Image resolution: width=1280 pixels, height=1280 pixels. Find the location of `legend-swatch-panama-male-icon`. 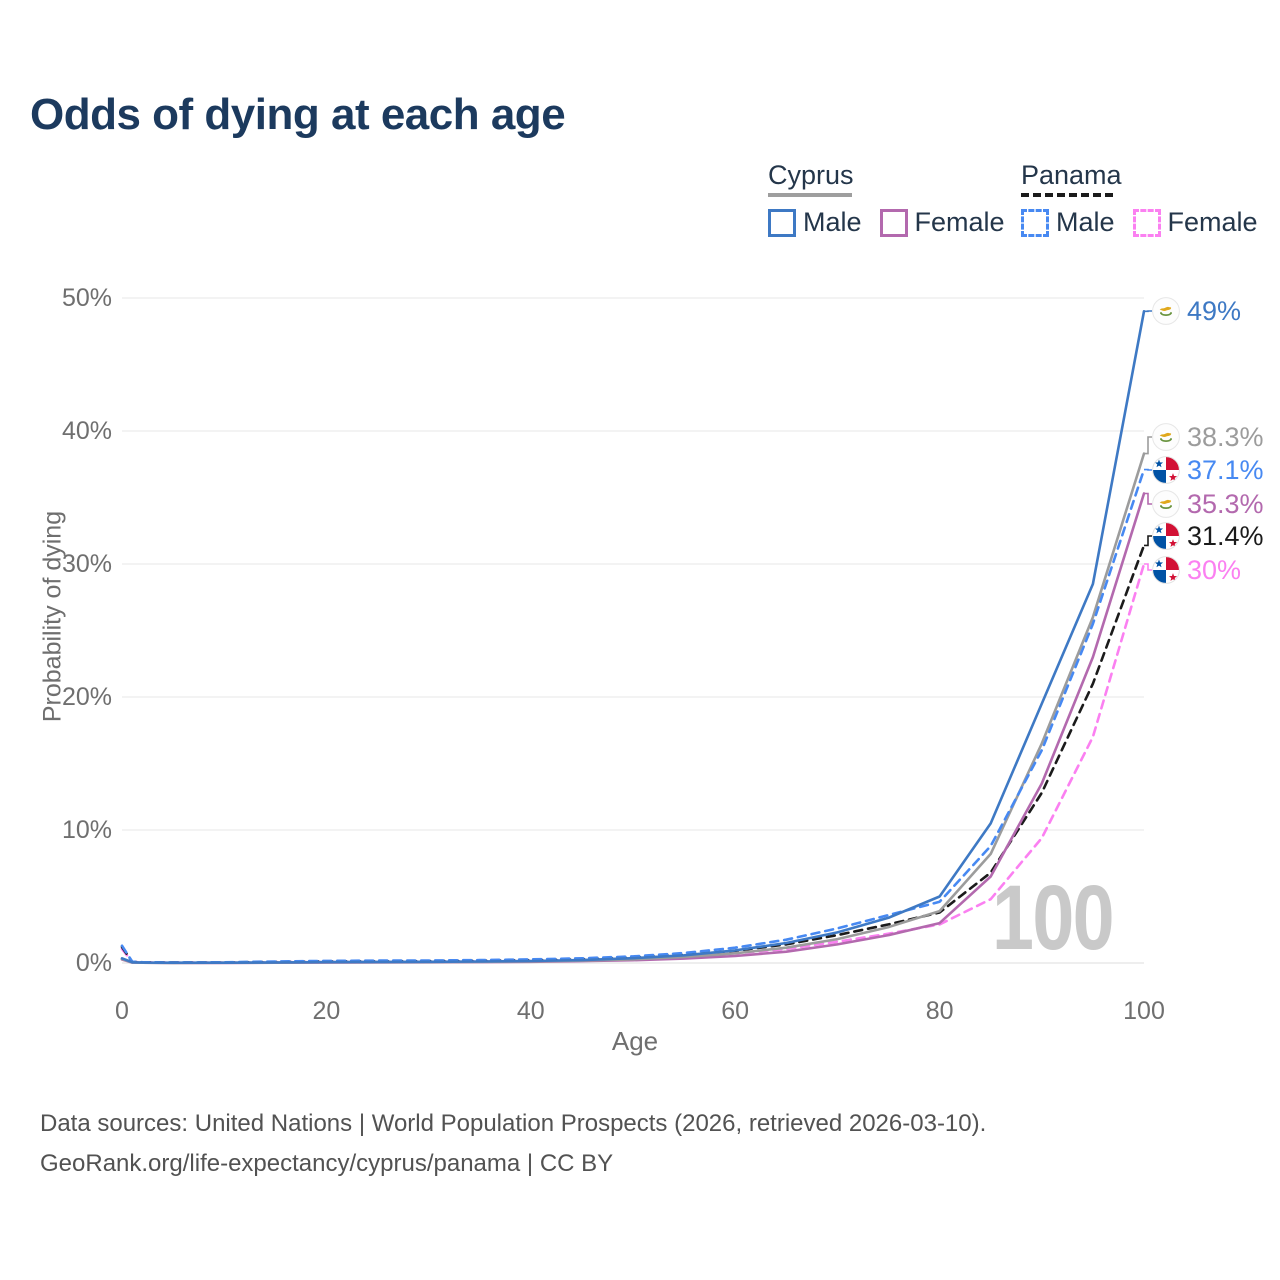

legend-swatch-panama-male-icon is located at coordinates (1035, 222).